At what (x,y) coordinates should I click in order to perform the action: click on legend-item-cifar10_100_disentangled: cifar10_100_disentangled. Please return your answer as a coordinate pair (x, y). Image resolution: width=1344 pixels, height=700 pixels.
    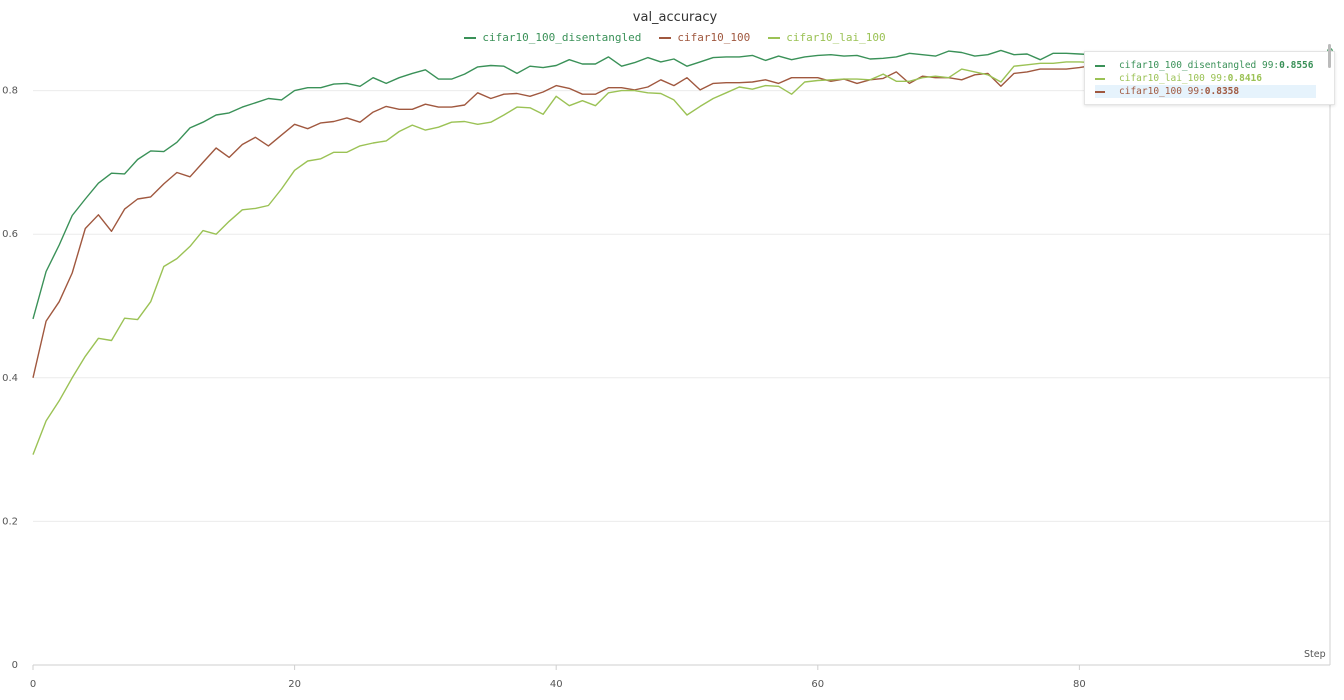
    Looking at the image, I should click on (552, 37).